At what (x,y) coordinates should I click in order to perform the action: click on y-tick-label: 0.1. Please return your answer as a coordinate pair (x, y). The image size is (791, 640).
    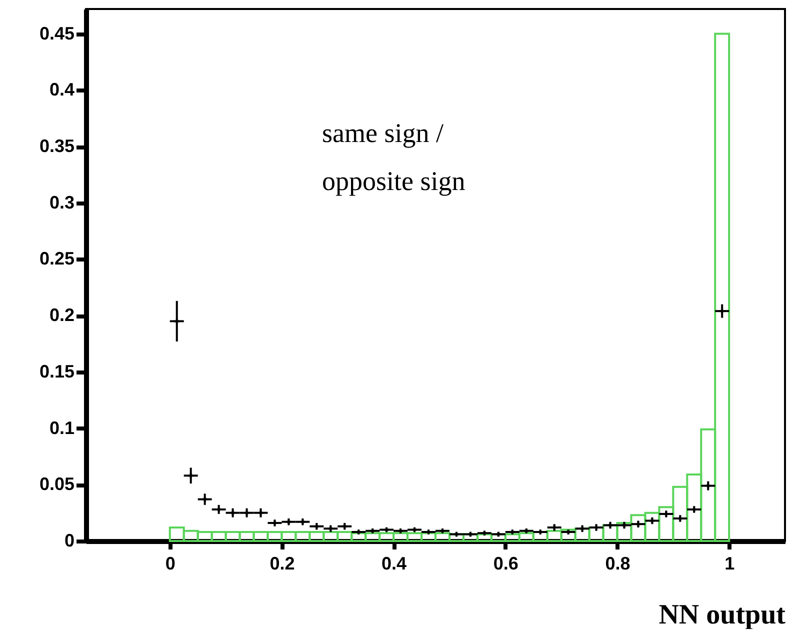
    Looking at the image, I should click on (61, 428).